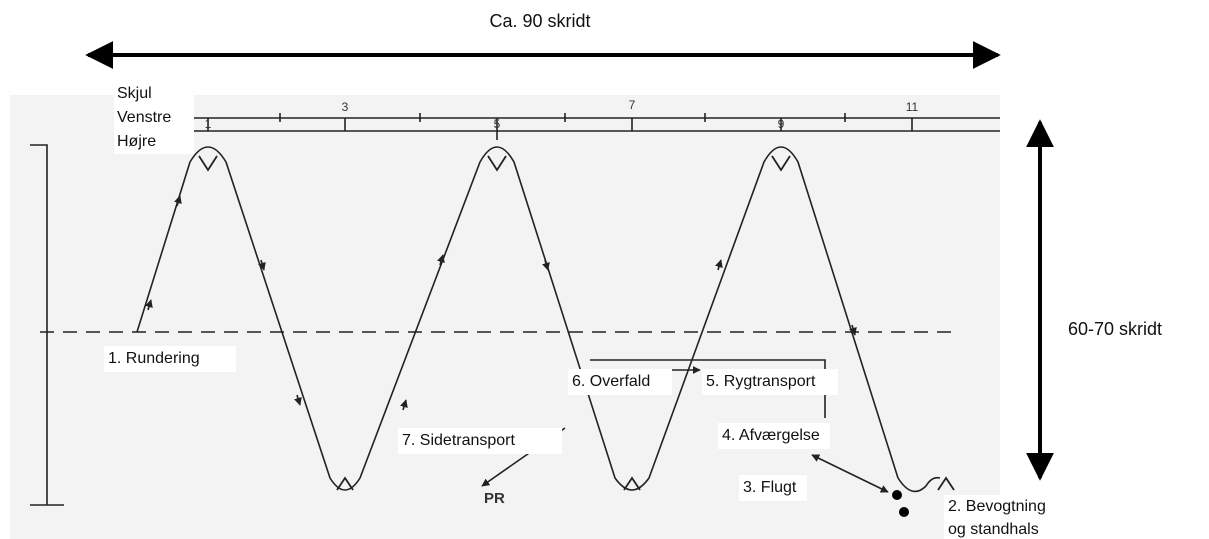  I want to click on marker-label: PR, so click(494, 498).